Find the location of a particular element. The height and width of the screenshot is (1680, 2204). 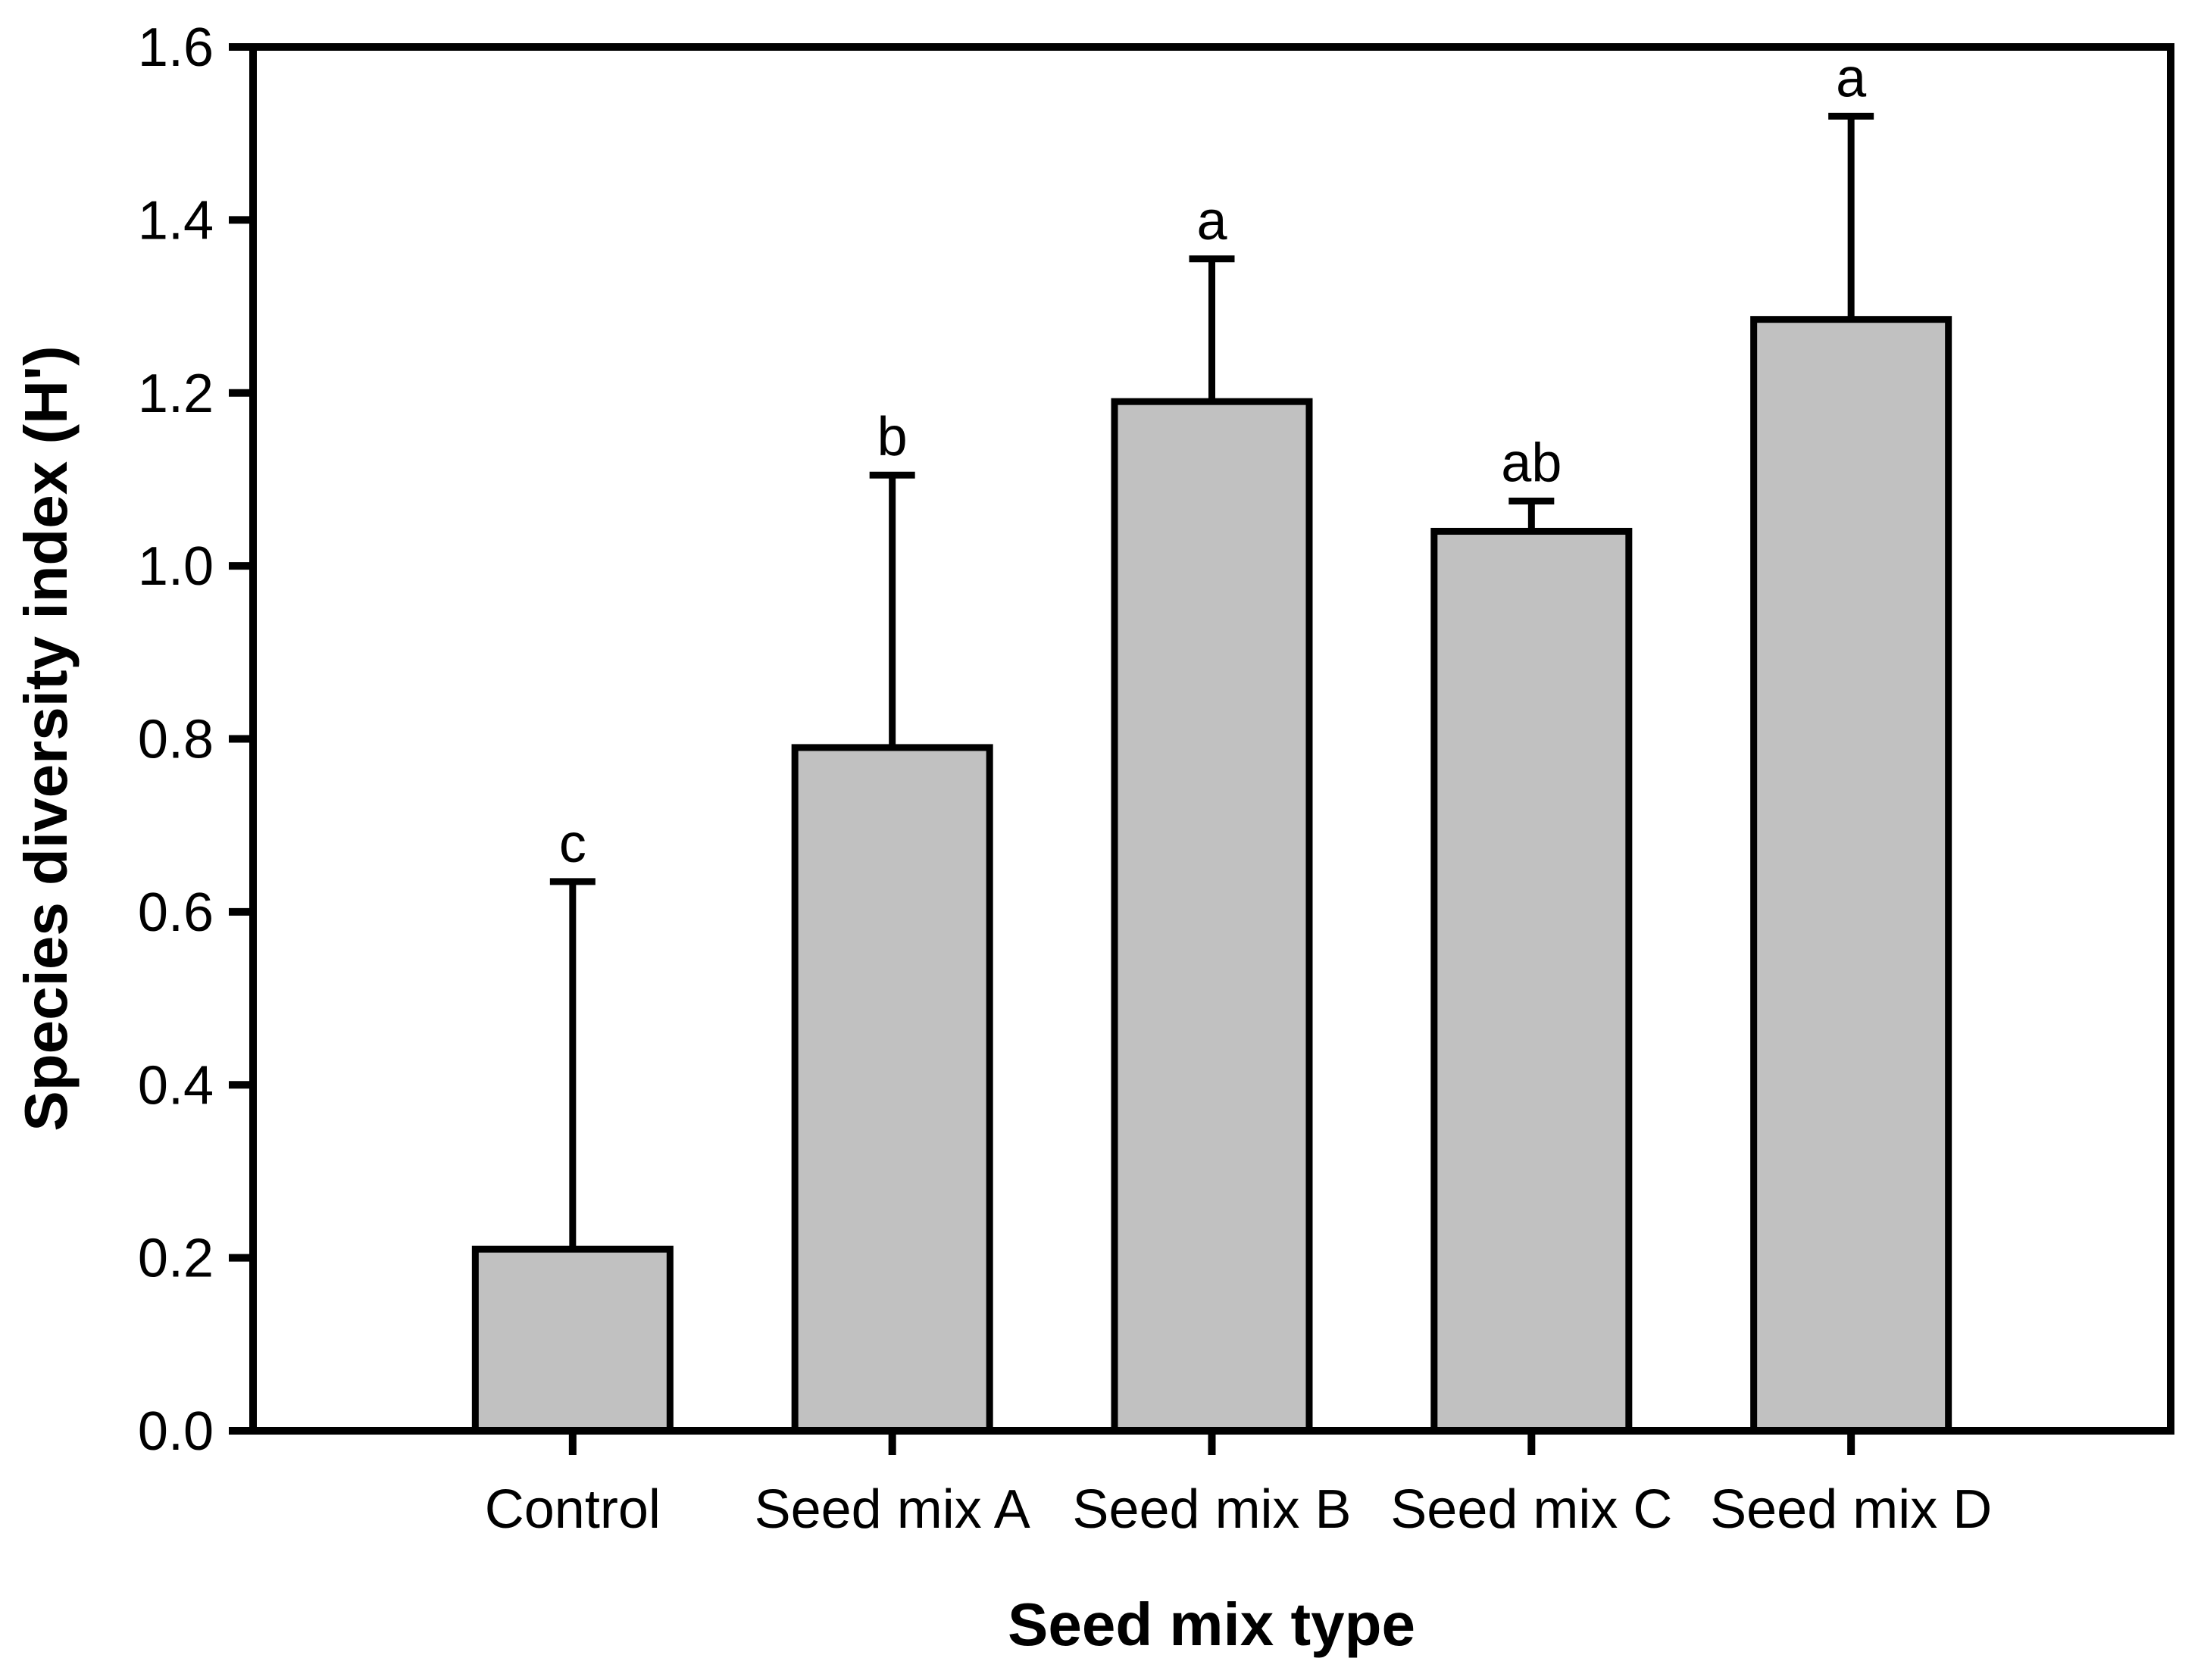

y-tick-label: 0.2 is located at coordinates (176, 1259).